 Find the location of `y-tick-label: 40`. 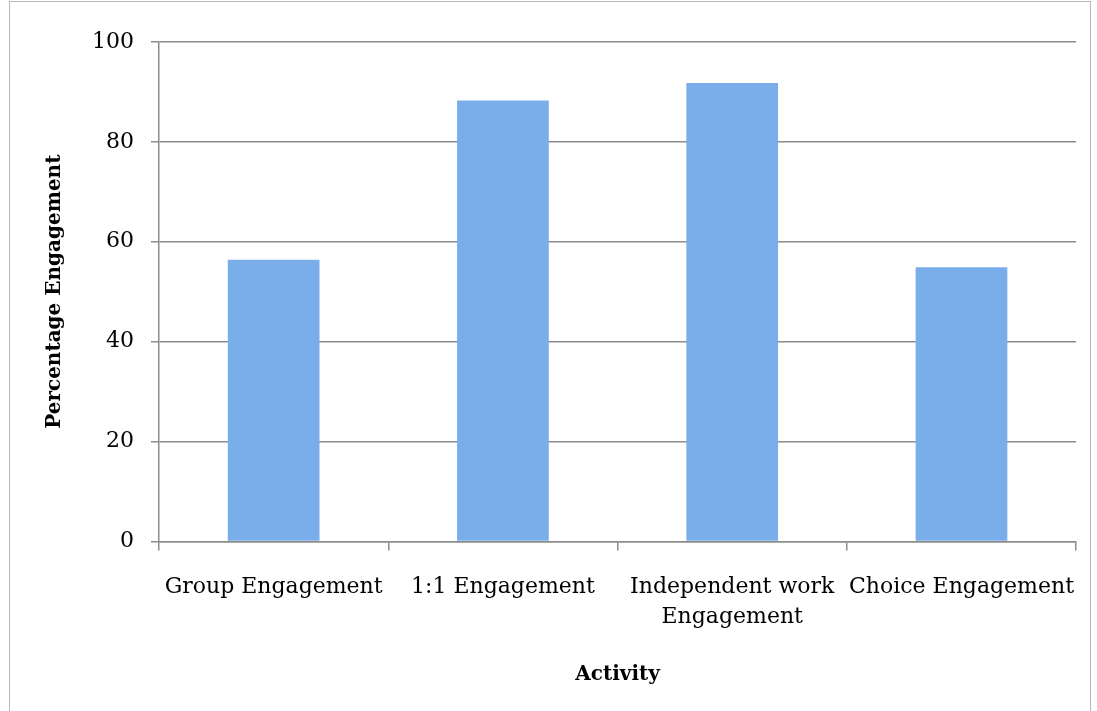

y-tick-label: 40 is located at coordinates (119, 340).